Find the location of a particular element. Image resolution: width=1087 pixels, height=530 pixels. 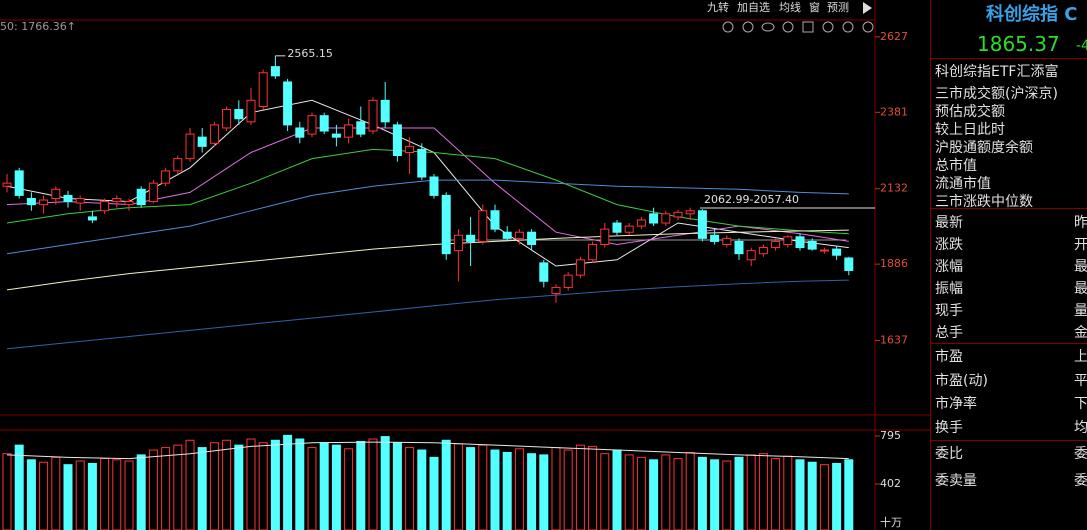

info-label: 较上日此时 is located at coordinates (970, 130).